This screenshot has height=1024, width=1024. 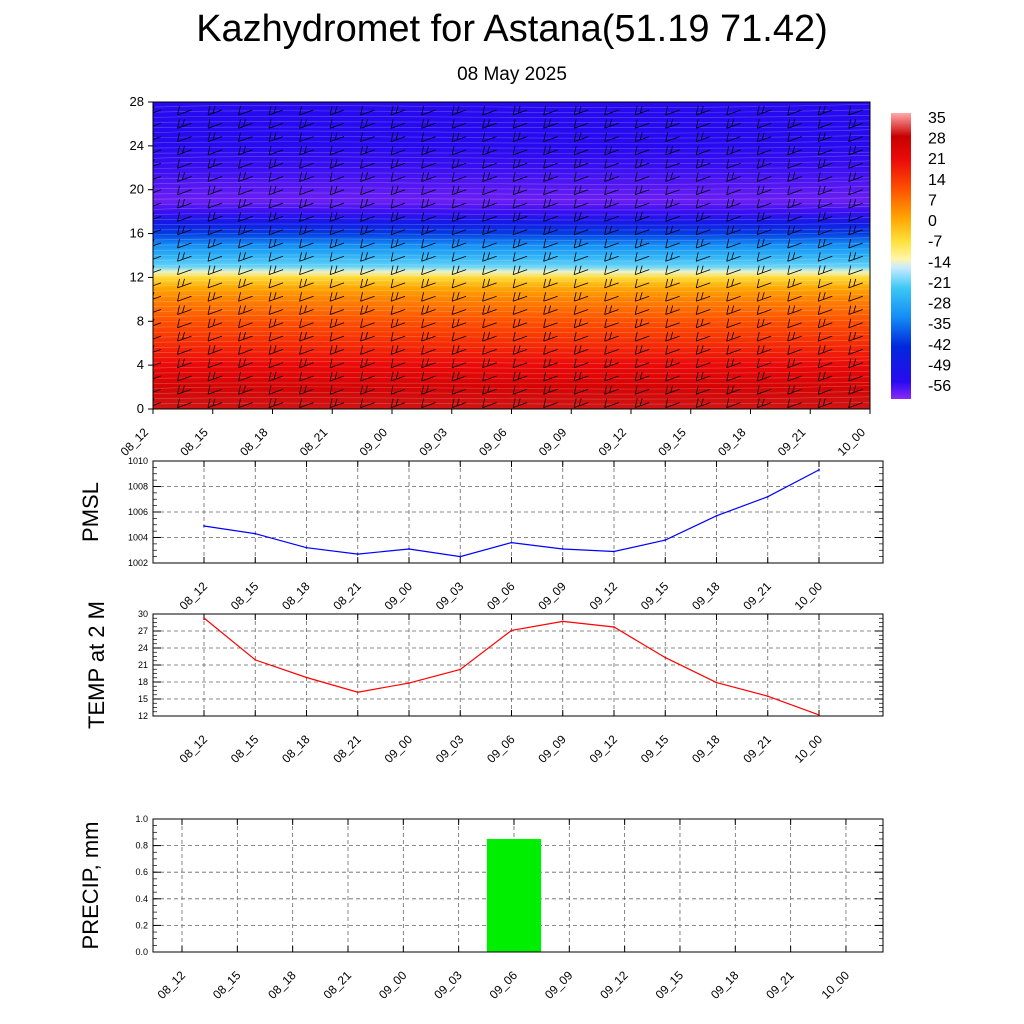 I want to click on y-tick-label: 8, so click(x=140, y=320).